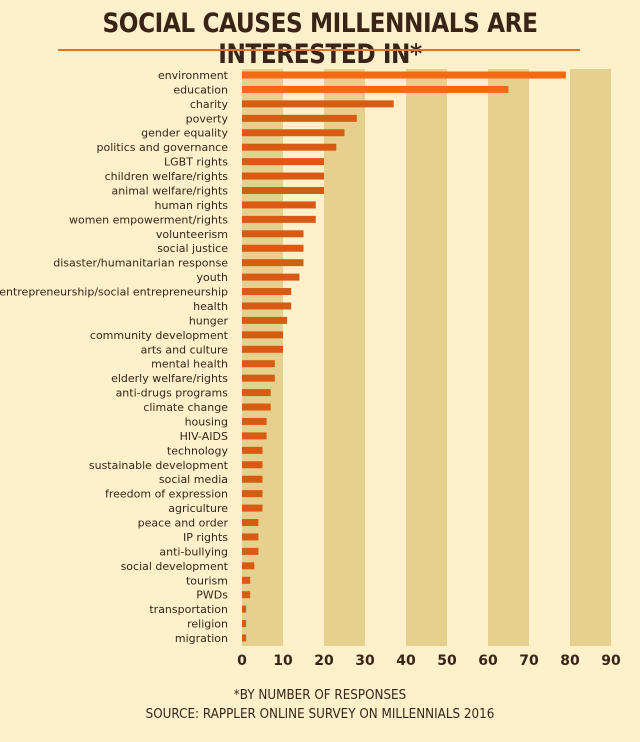 The width and height of the screenshot is (640, 742). What do you see at coordinates (163, 147) in the screenshot?
I see `category-label: politics and governance` at bounding box center [163, 147].